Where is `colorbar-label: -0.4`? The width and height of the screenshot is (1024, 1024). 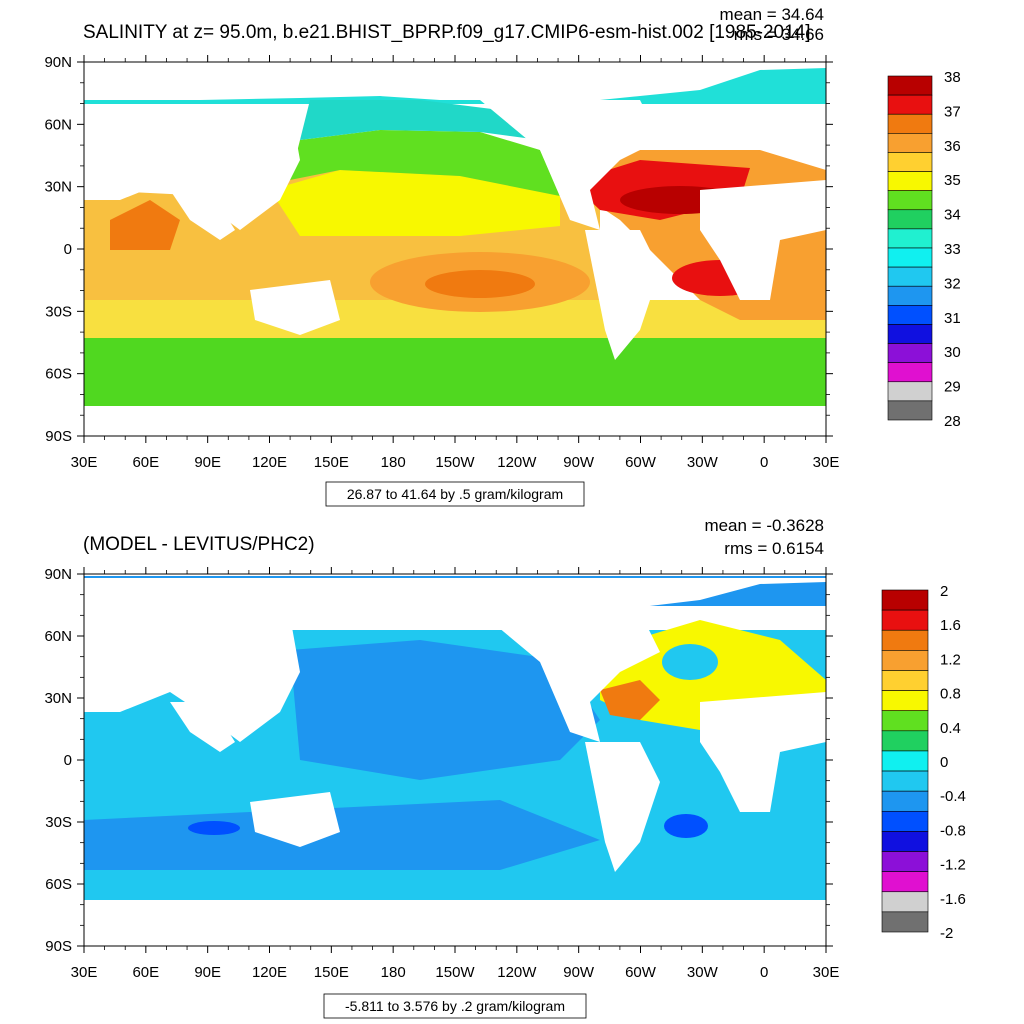
colorbar-label: -0.4 is located at coordinates (953, 796).